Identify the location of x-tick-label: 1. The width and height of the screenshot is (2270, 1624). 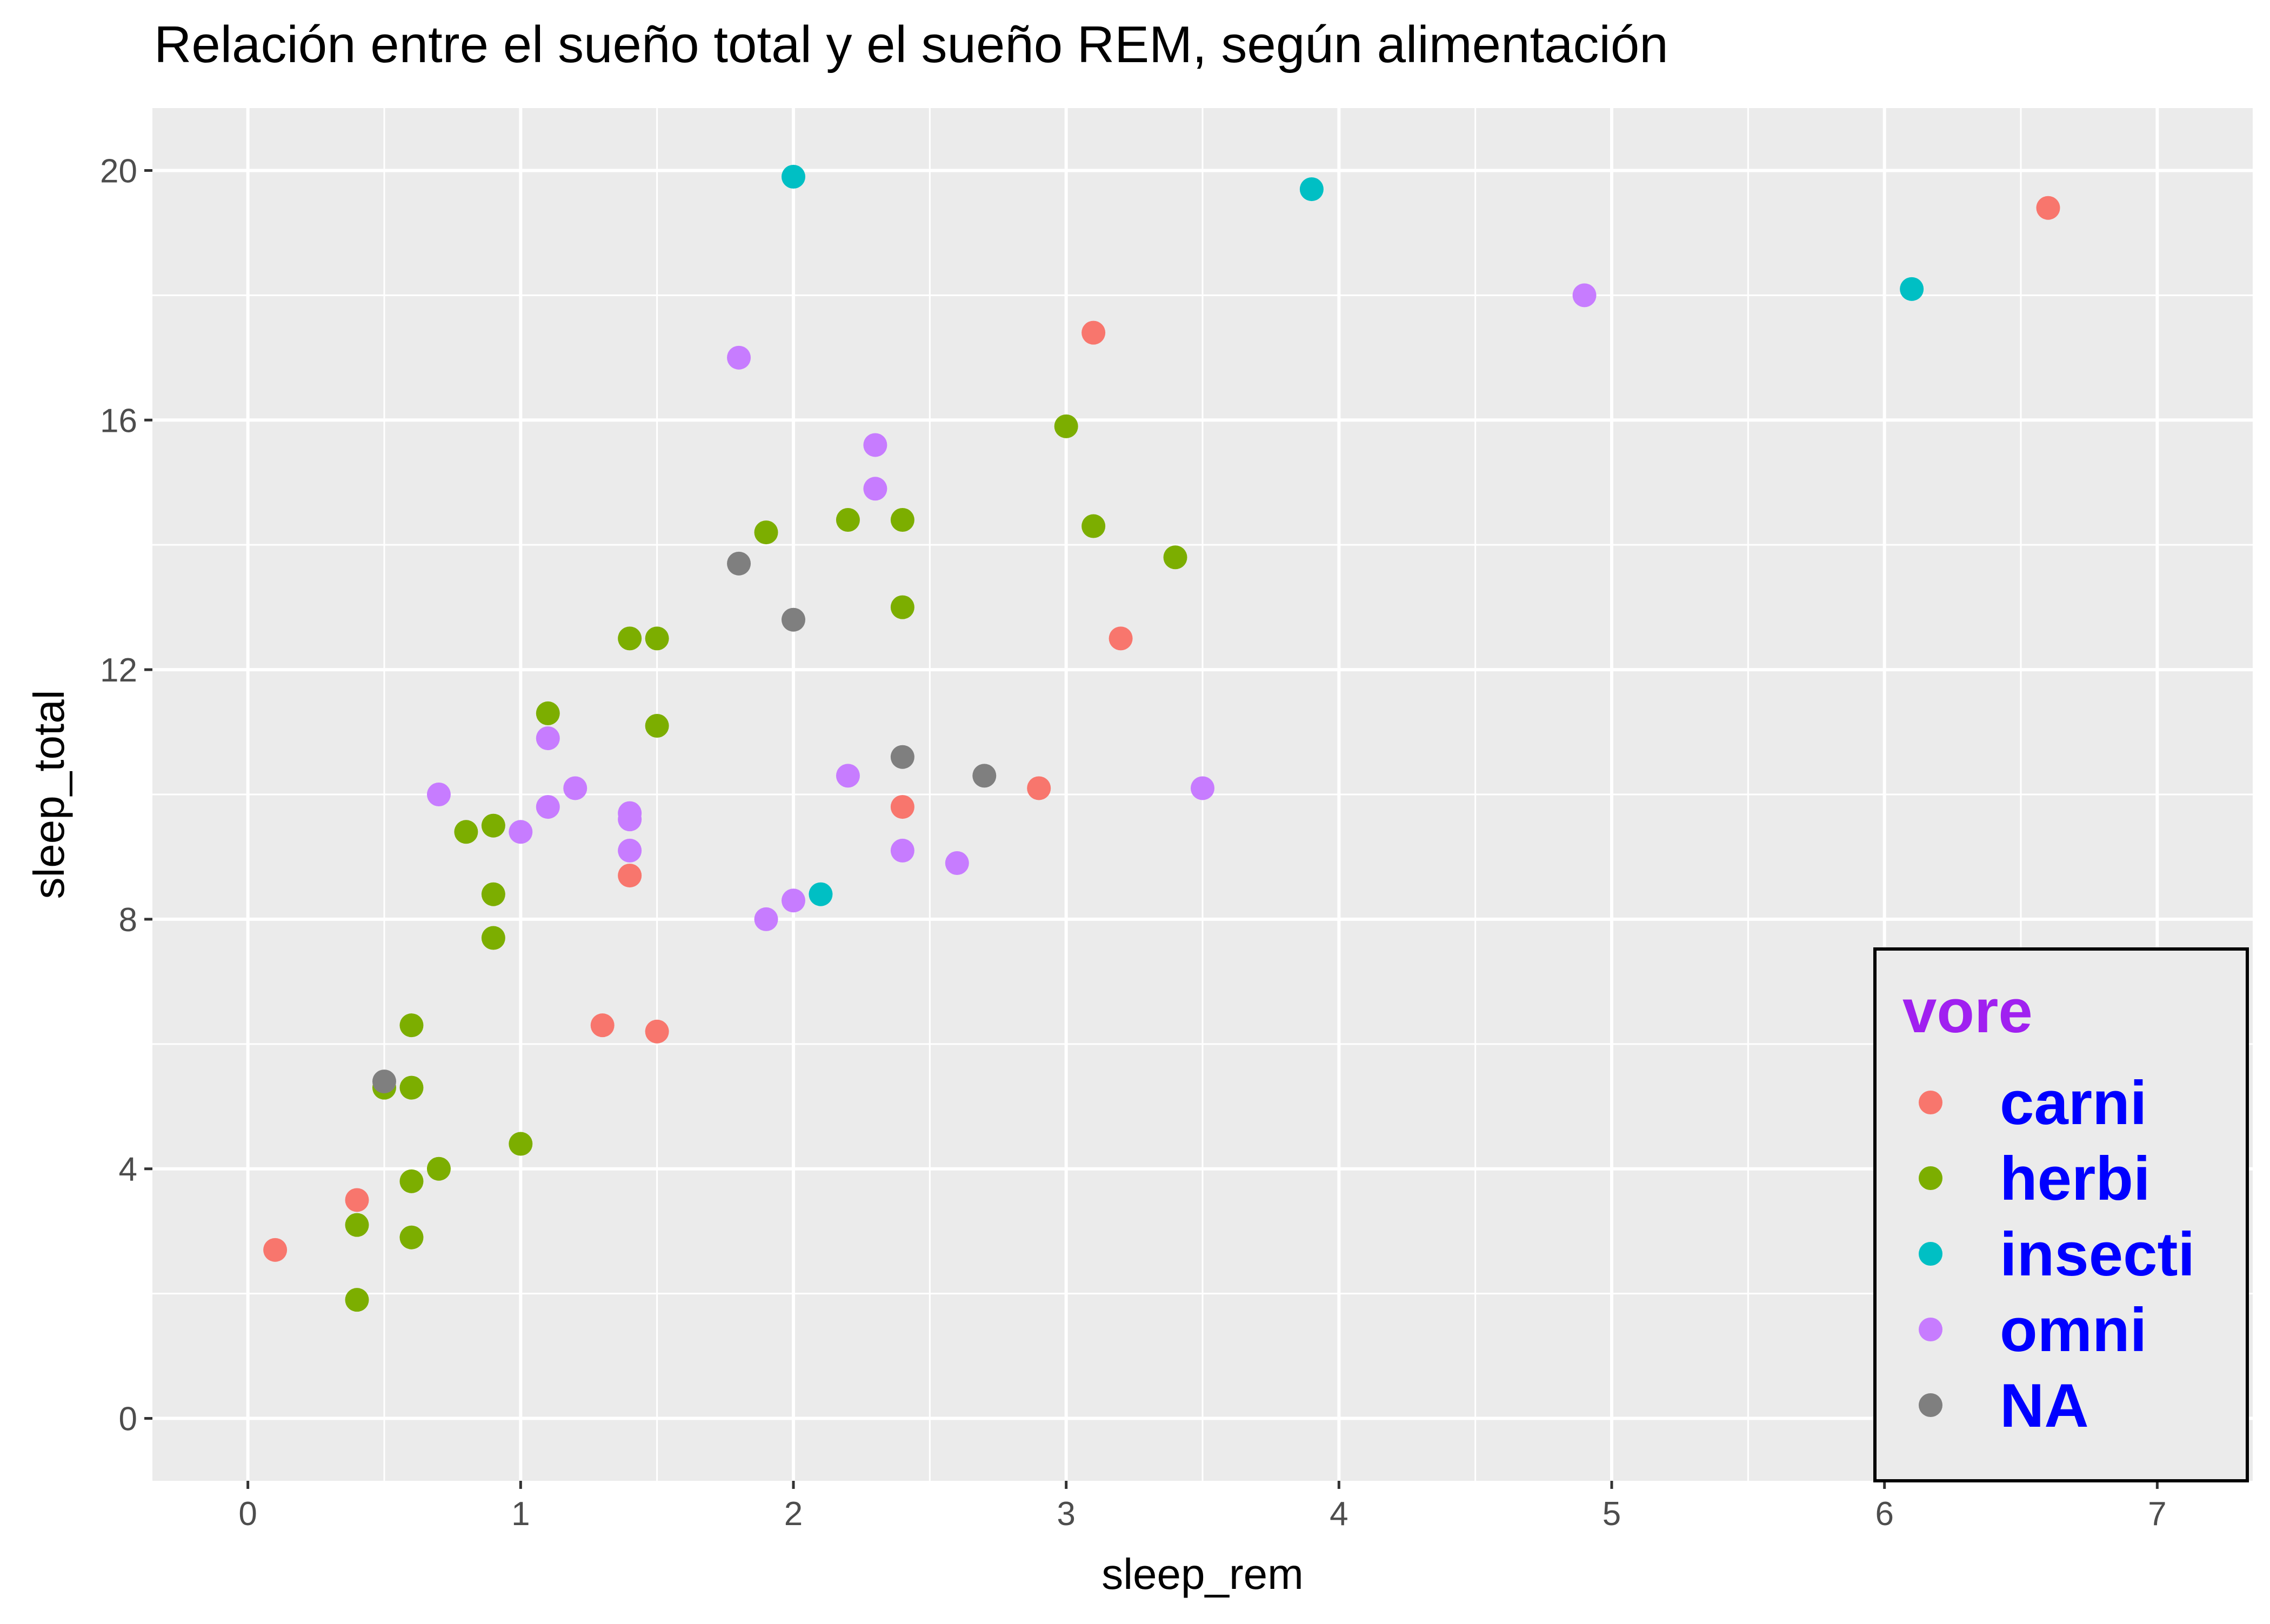
(520, 1514).